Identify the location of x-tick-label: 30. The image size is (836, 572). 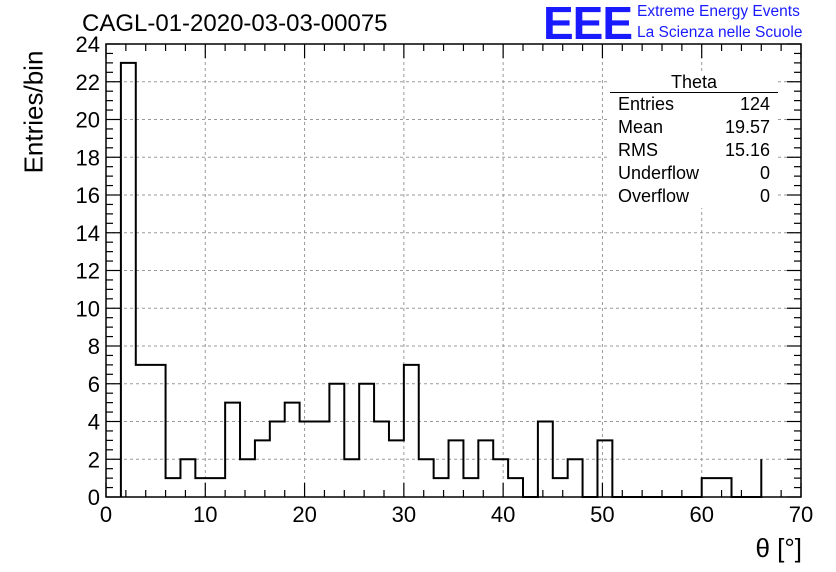
(404, 514).